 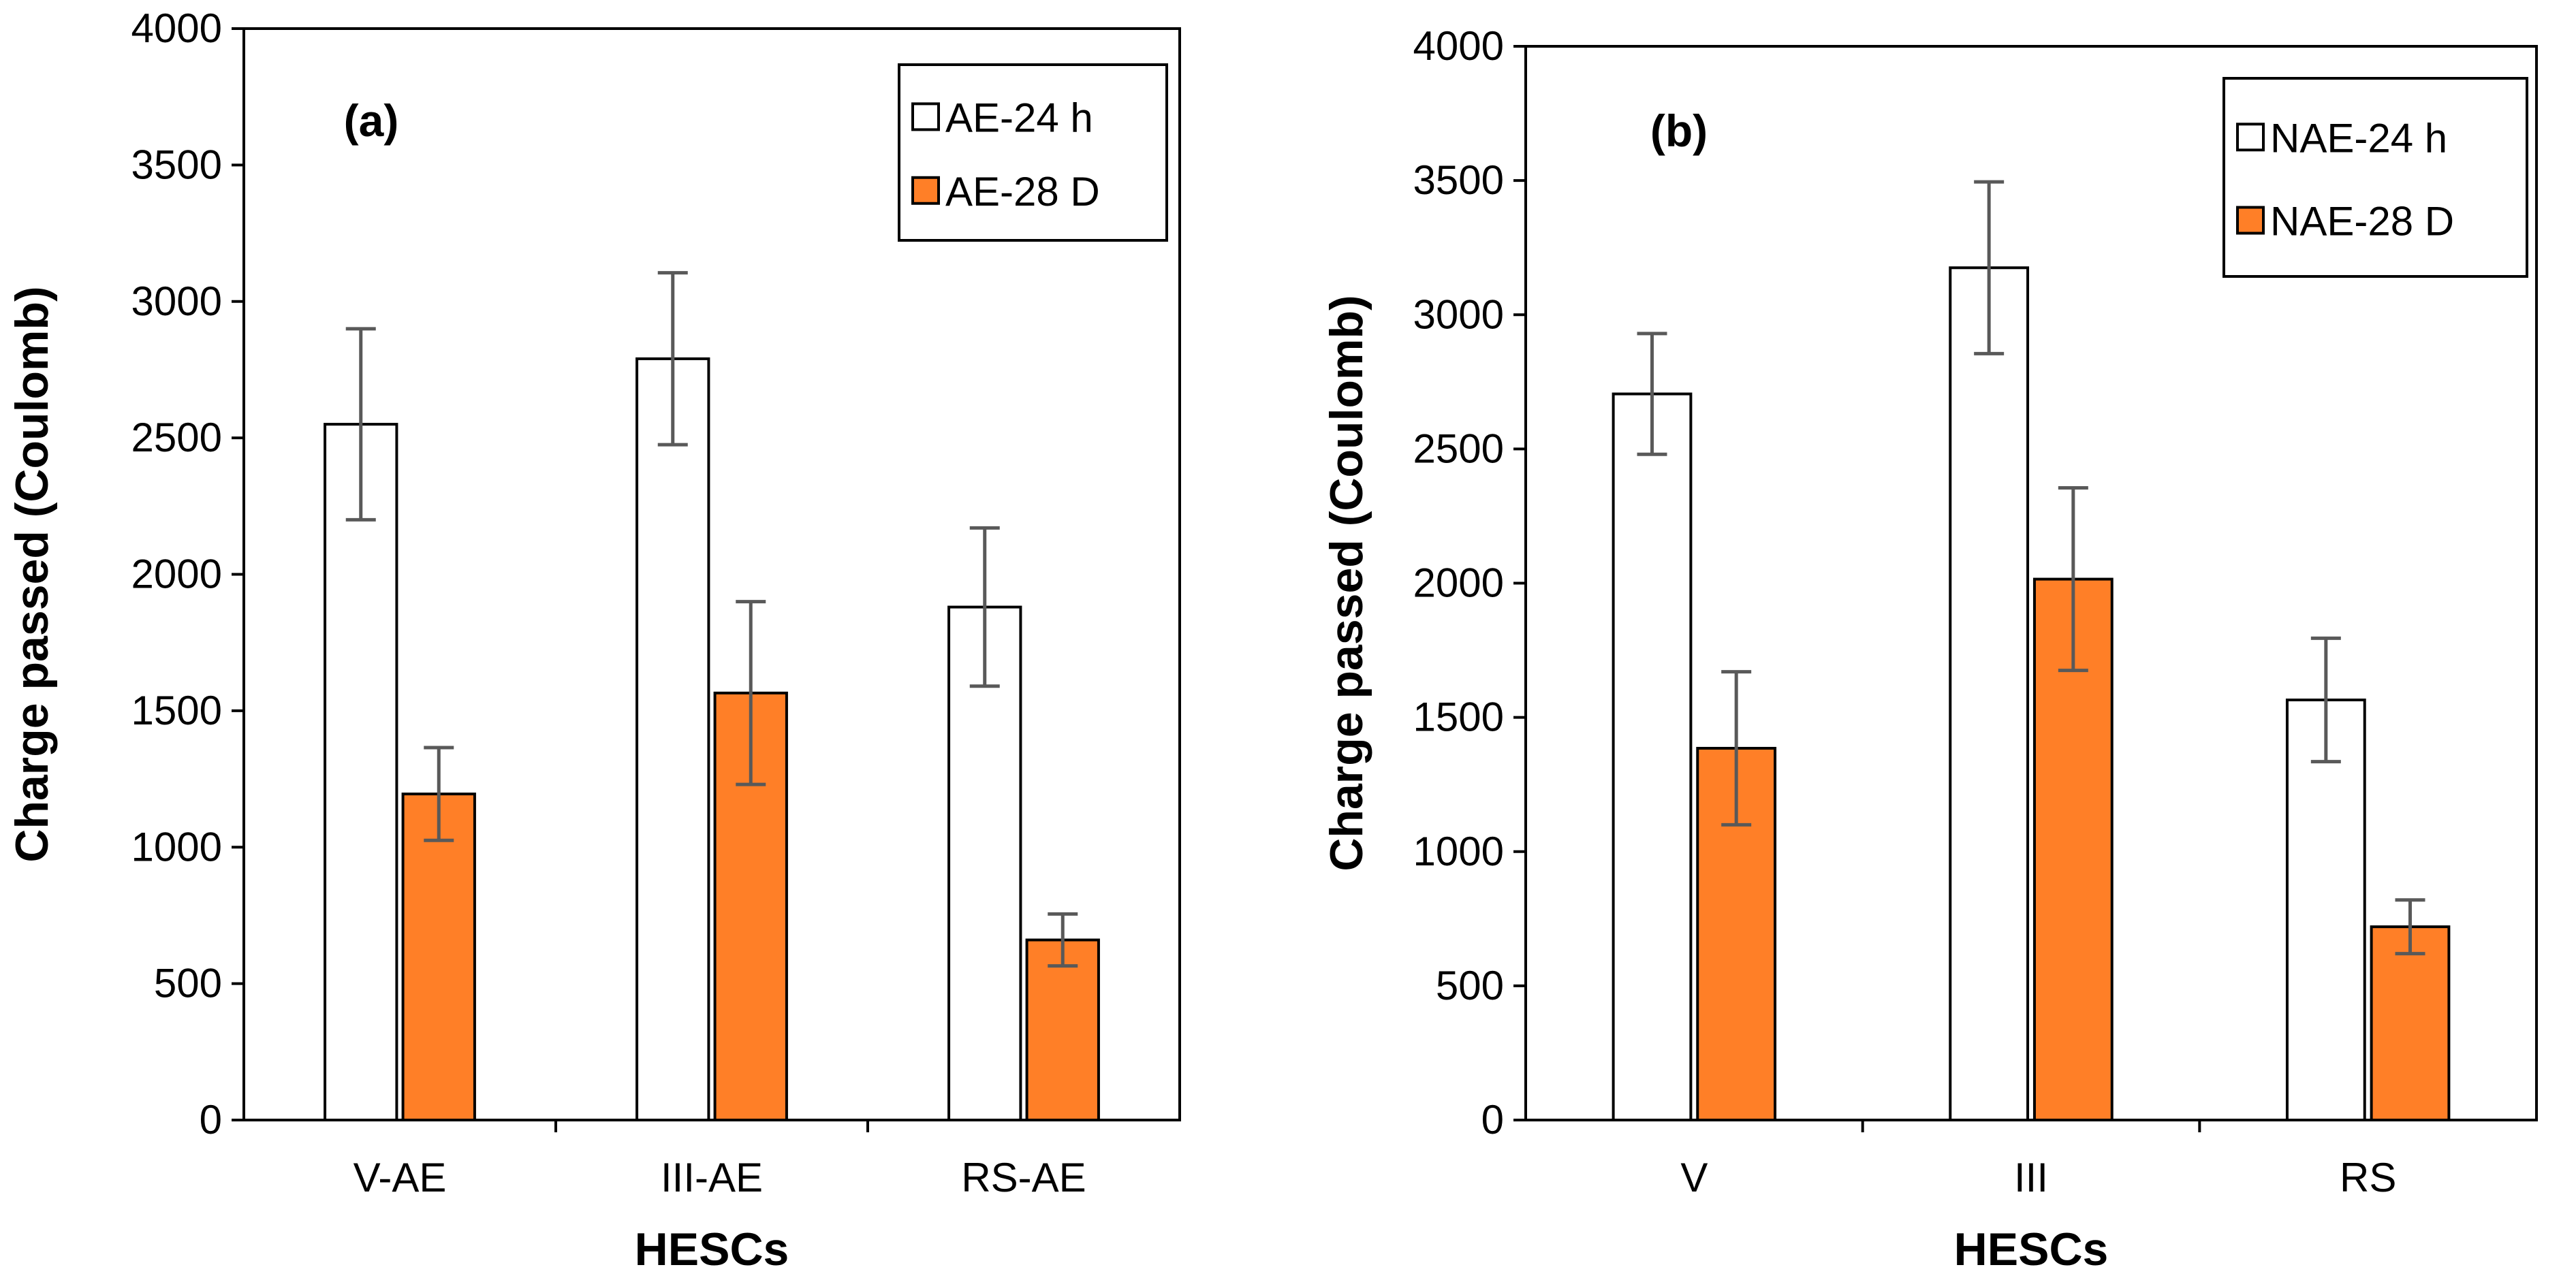 I want to click on x-category-label: V, so click(x=1694, y=1177).